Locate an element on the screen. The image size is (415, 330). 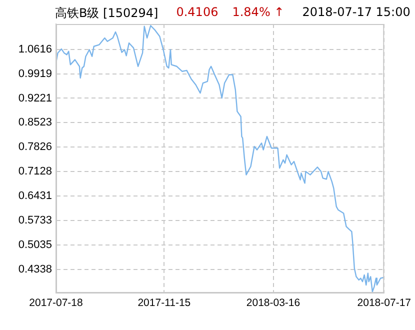
text: 1.84% ↑ is located at coordinates (258, 13).